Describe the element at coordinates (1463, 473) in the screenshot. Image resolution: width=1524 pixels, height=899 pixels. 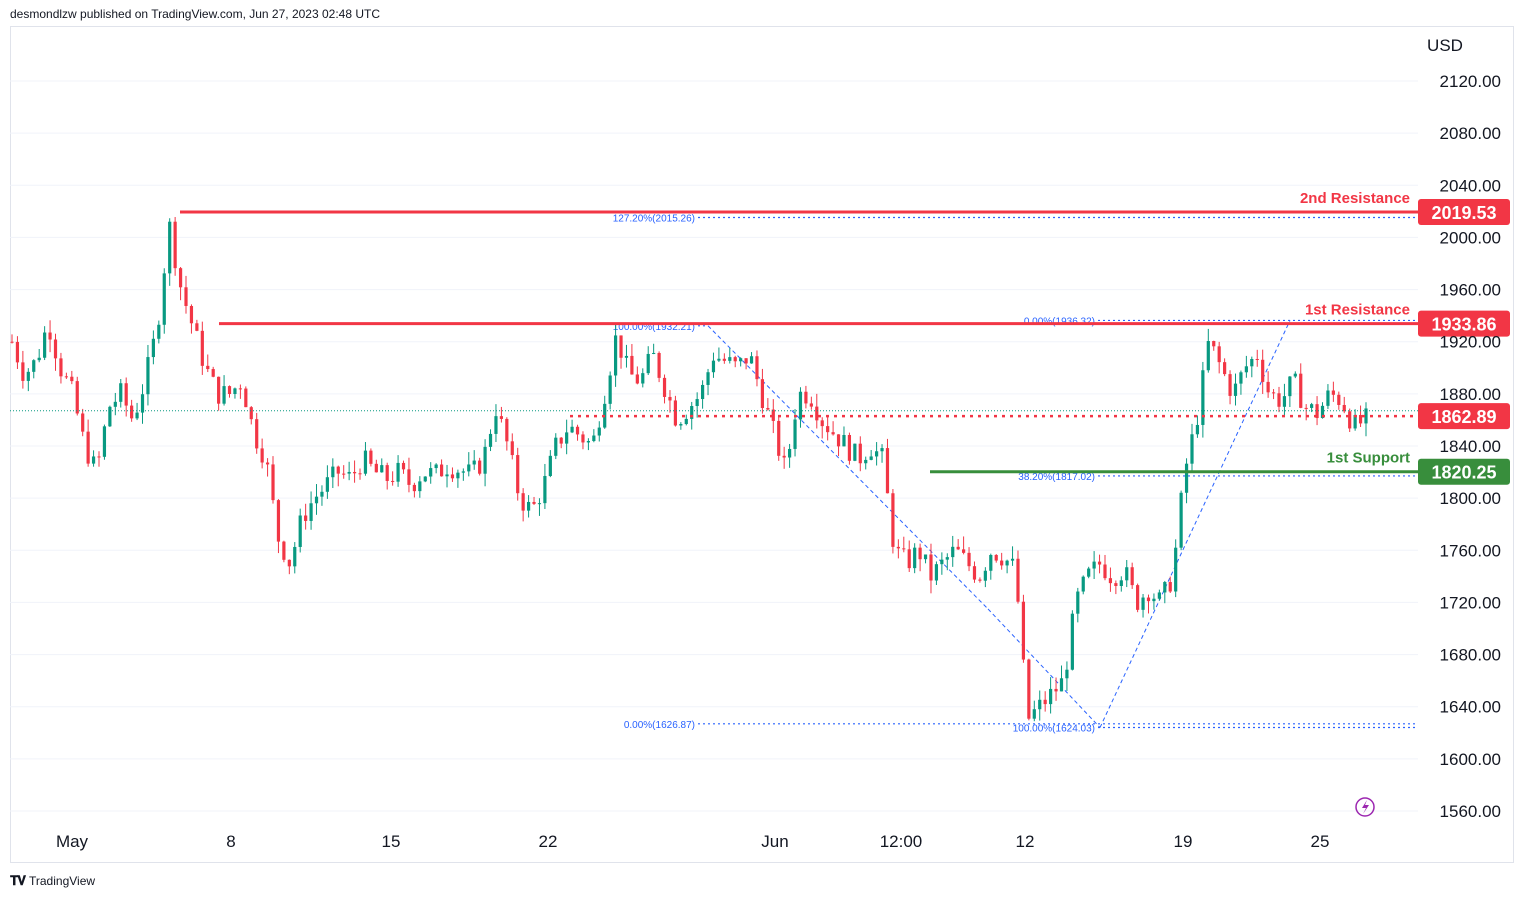
I see `level-price-label: 1820.25` at that location.